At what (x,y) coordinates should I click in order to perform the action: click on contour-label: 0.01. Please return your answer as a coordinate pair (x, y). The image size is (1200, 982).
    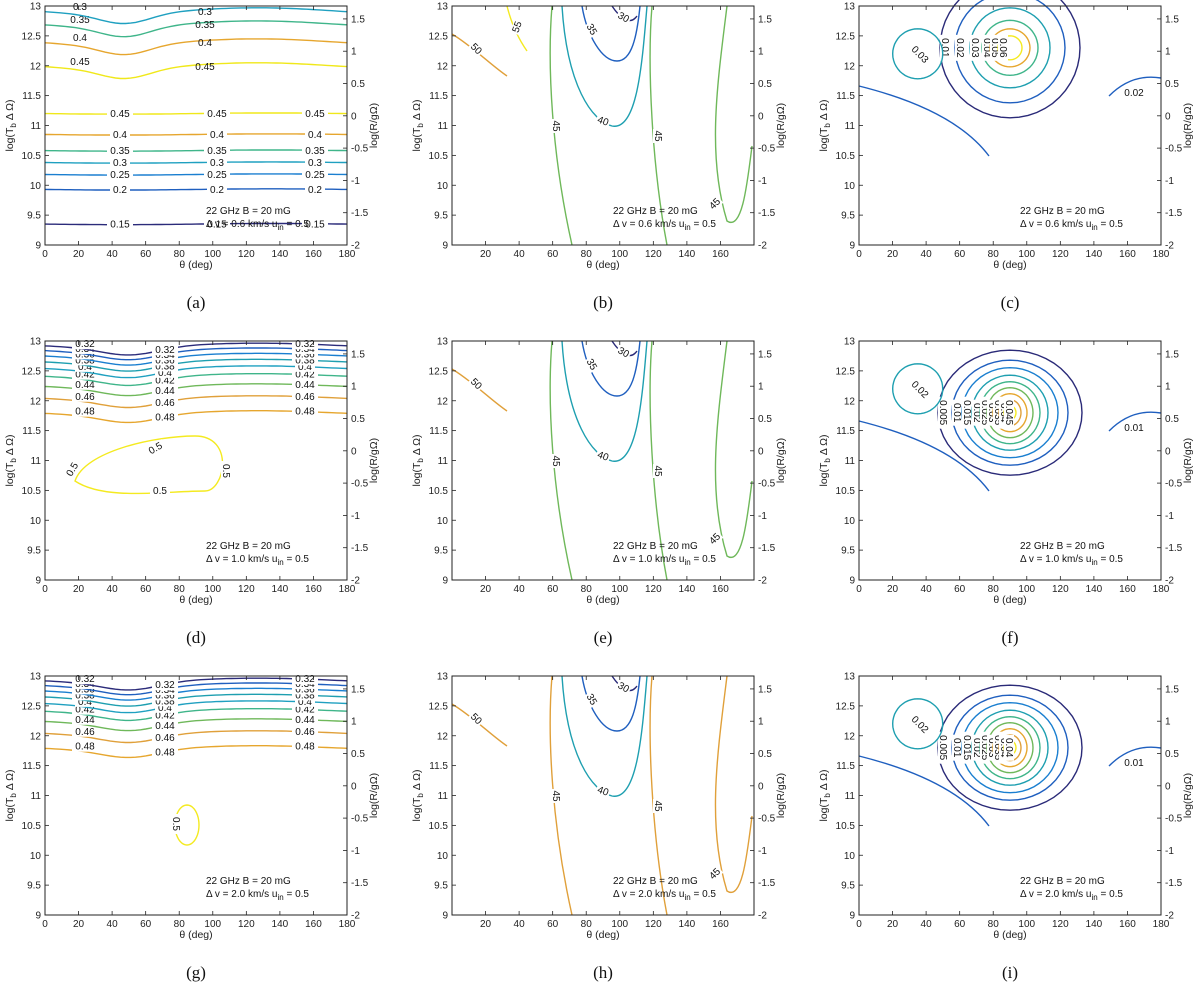
    Looking at the image, I should click on (1134, 763).